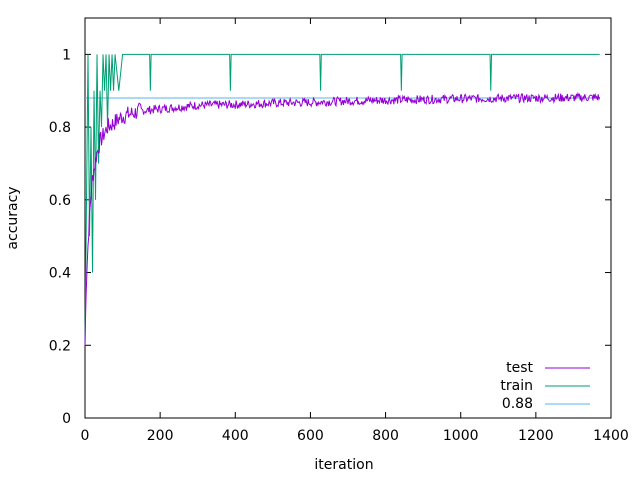 The image size is (640, 480). Describe the element at coordinates (385, 436) in the screenshot. I see `x-tick-label: 800` at that location.